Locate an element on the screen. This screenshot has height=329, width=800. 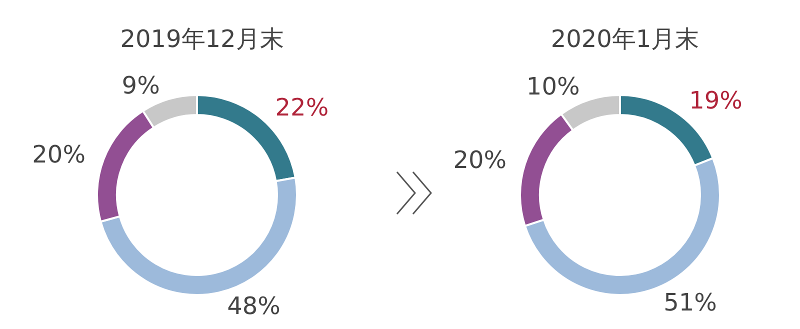
data-label: 19% is located at coordinates (715, 100).